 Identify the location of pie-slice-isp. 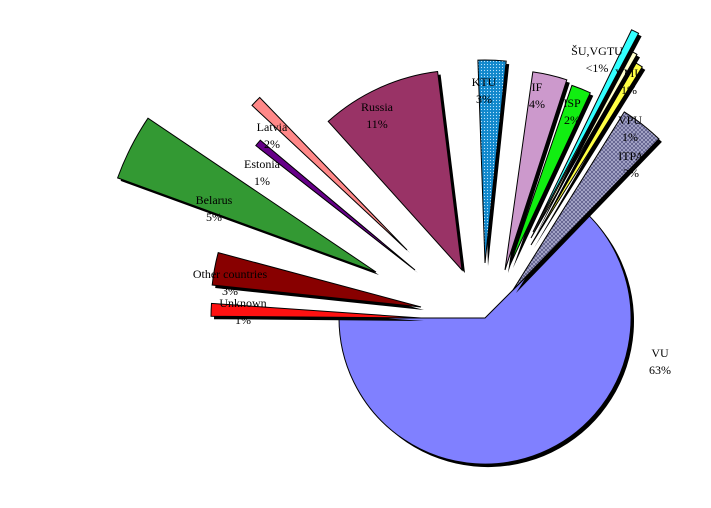
(550, 175).